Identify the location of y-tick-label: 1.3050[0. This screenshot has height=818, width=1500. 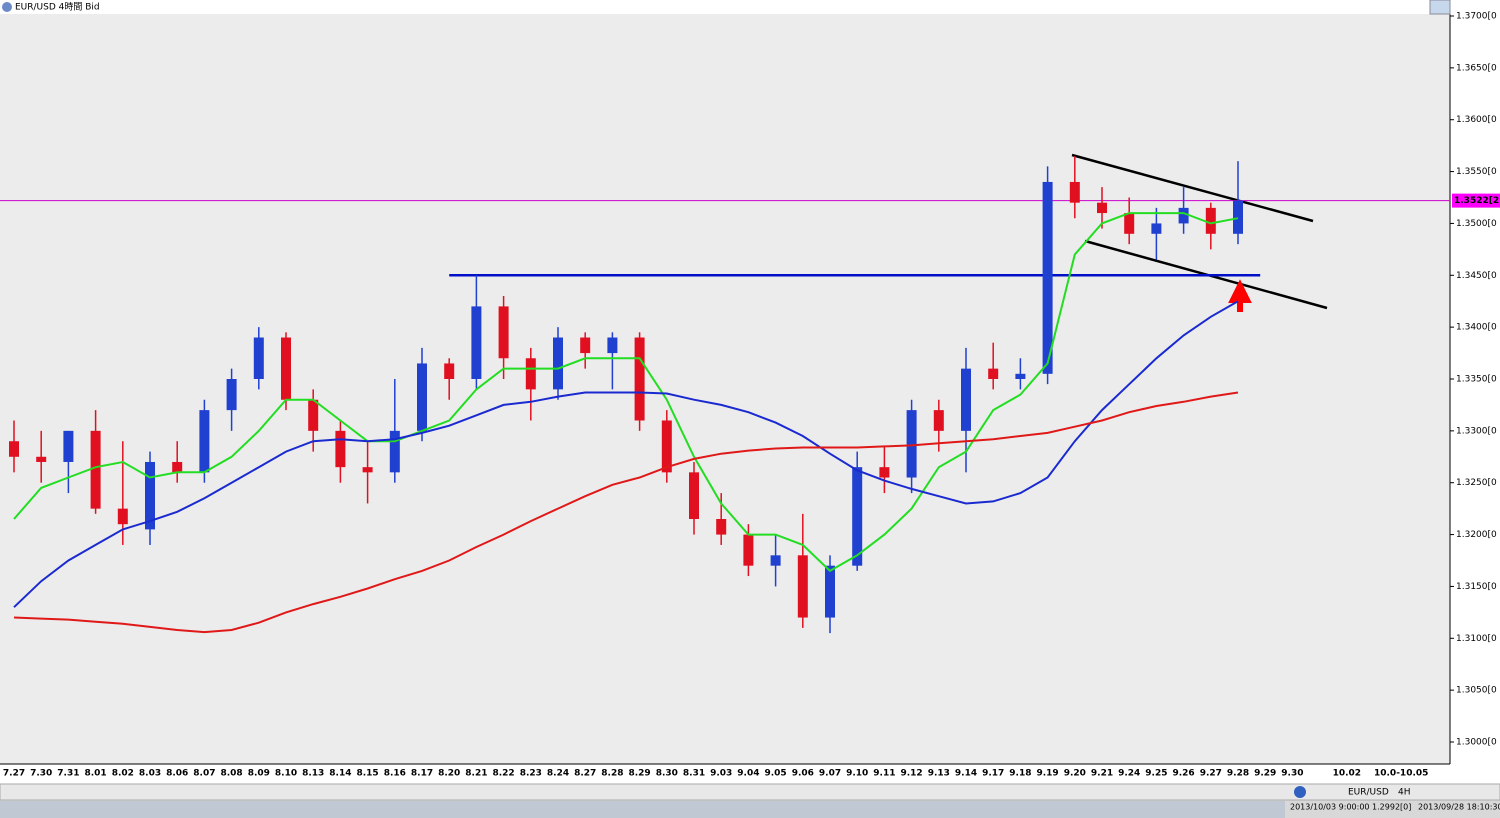
(1476, 691).